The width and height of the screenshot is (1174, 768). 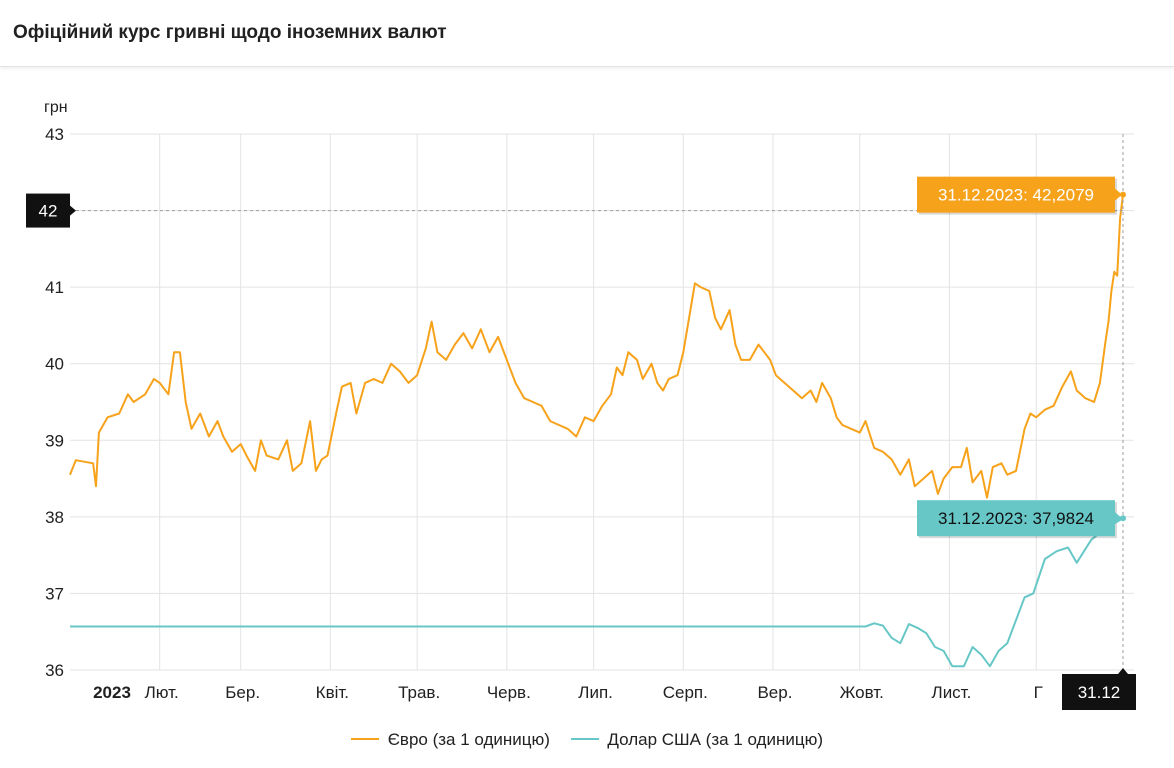 I want to click on tooltip-euro-pointer, so click(x=1118, y=194).